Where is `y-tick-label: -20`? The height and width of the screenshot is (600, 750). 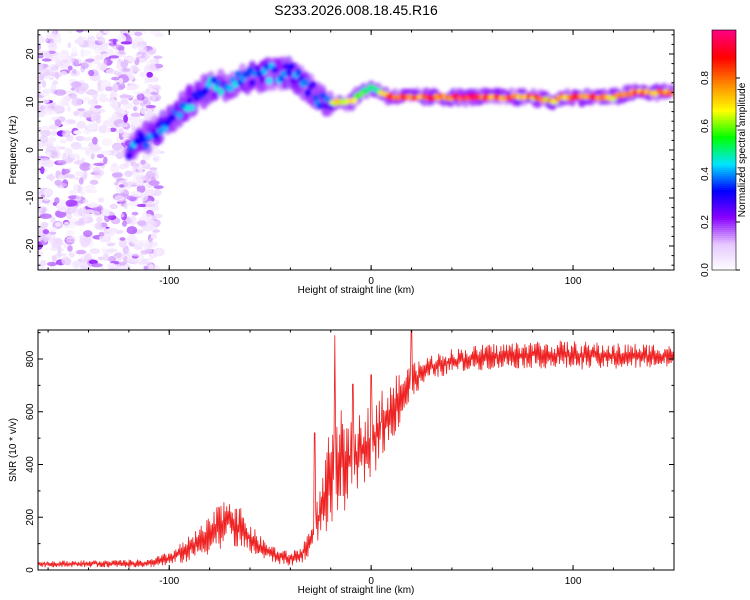
y-tick-label: -20 is located at coordinates (30, 245).